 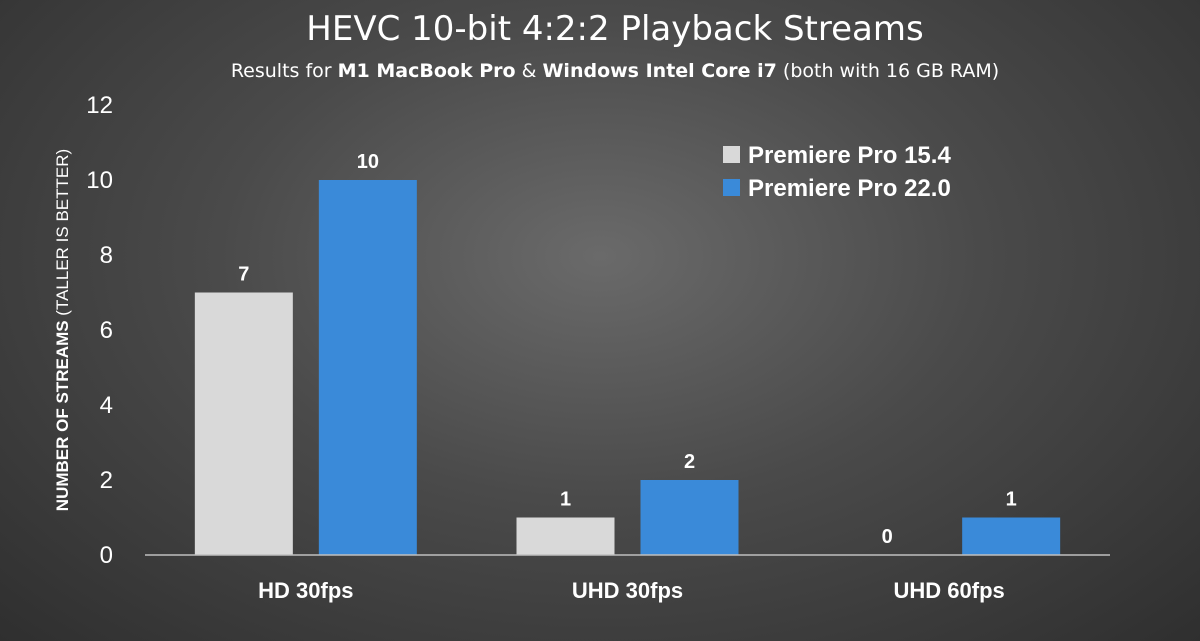 What do you see at coordinates (305, 590) in the screenshot?
I see `x-tick-label: HD 30fps` at bounding box center [305, 590].